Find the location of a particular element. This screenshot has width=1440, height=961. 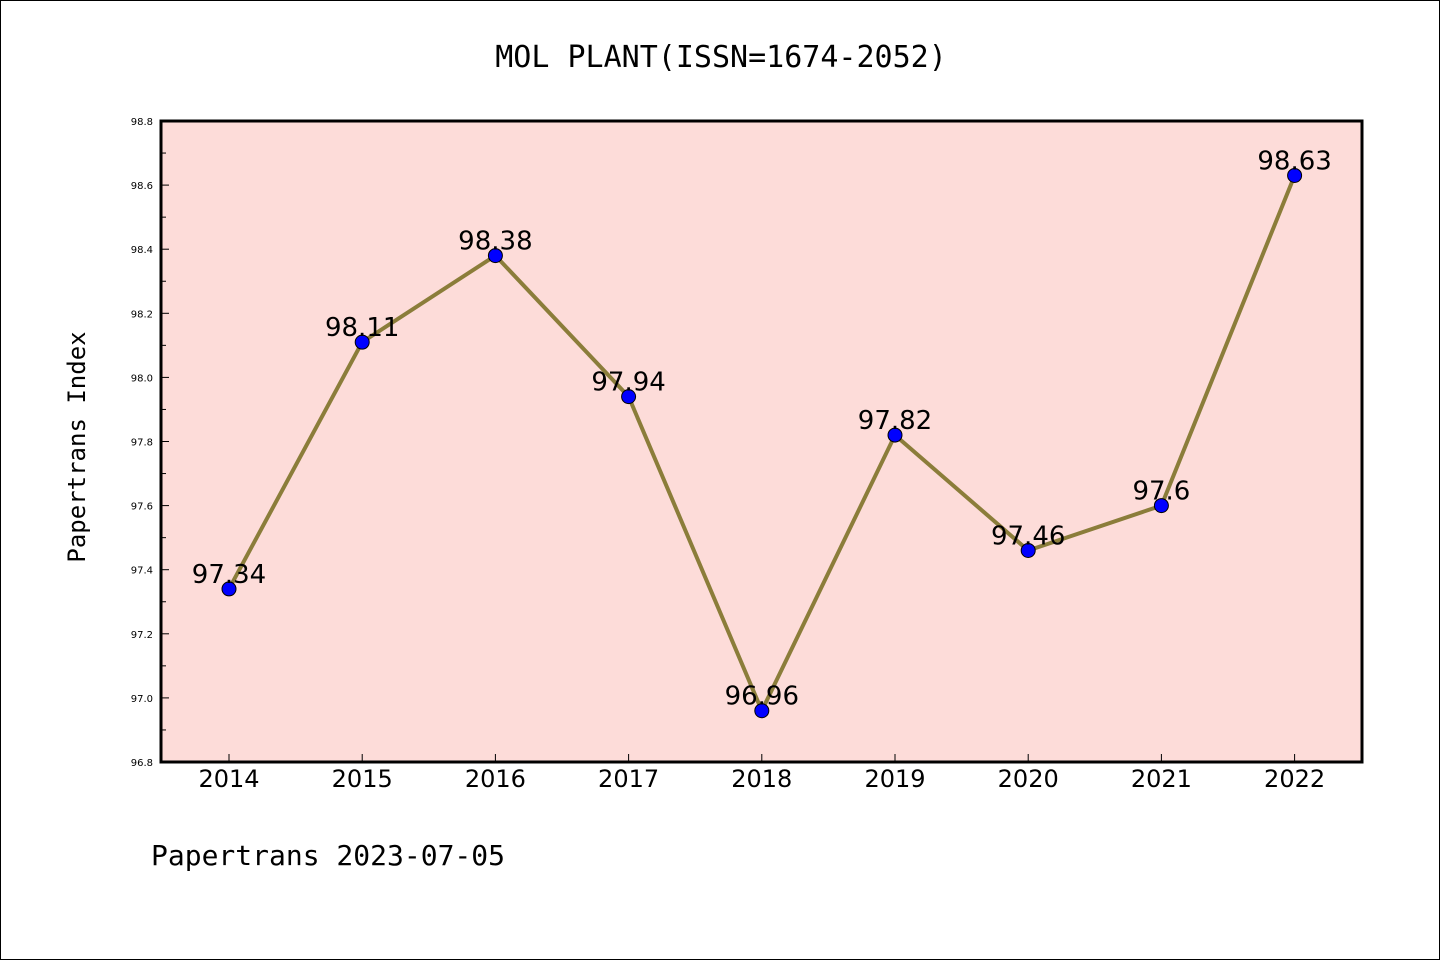

y-tick-label: 98.8 is located at coordinates (142, 122).